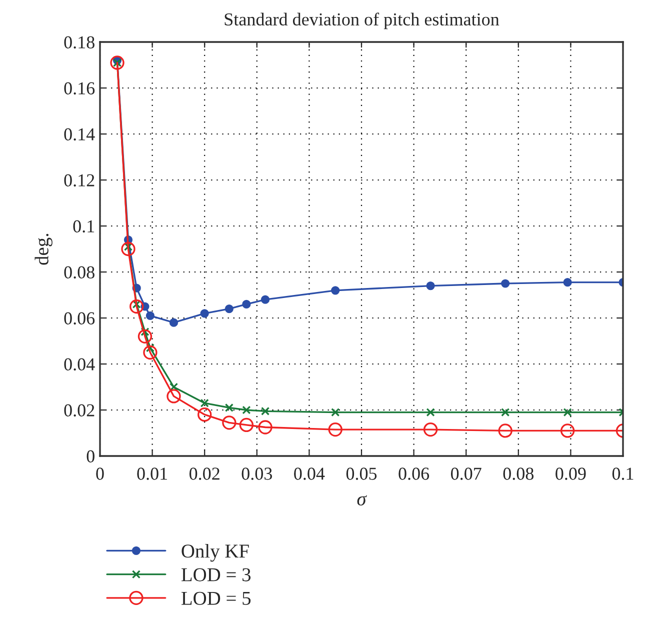 The height and width of the screenshot is (618, 647). I want to click on legend-label: LOD = 3, so click(216, 575).